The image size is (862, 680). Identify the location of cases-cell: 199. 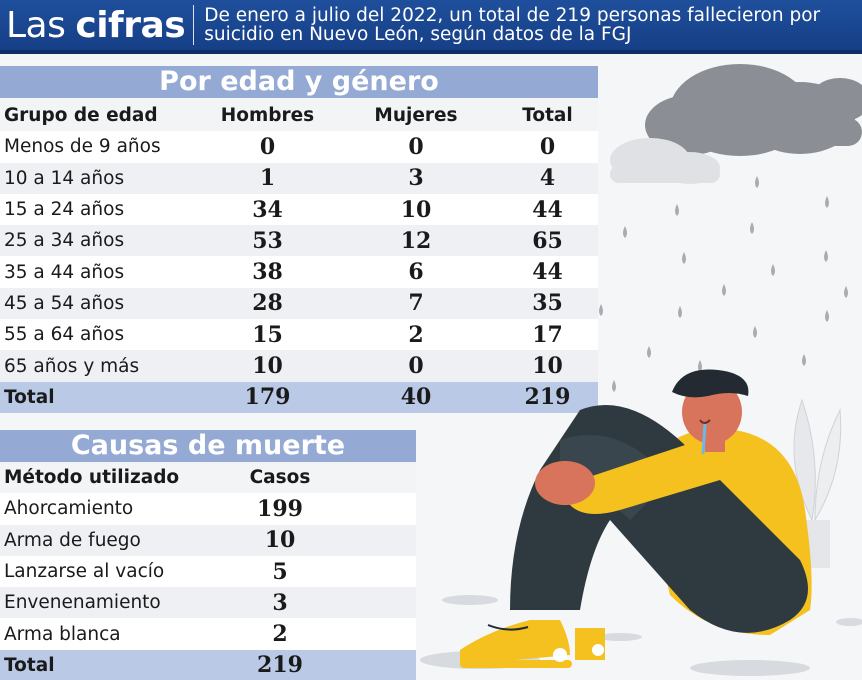
(280, 508).